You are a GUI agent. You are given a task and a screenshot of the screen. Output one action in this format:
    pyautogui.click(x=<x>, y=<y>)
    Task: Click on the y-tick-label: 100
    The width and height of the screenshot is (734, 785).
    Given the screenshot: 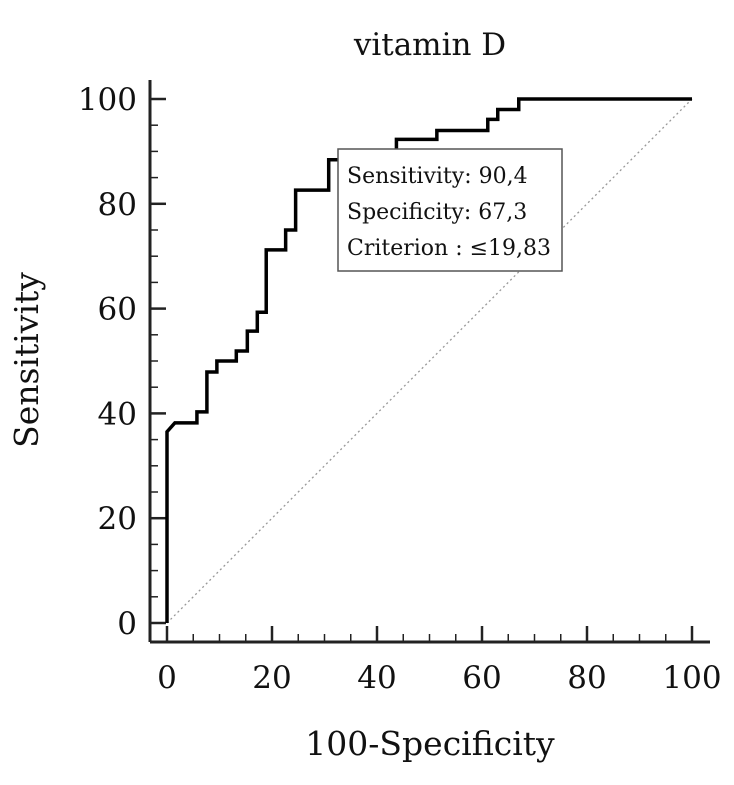 What is the action you would take?
    pyautogui.click(x=107, y=100)
    